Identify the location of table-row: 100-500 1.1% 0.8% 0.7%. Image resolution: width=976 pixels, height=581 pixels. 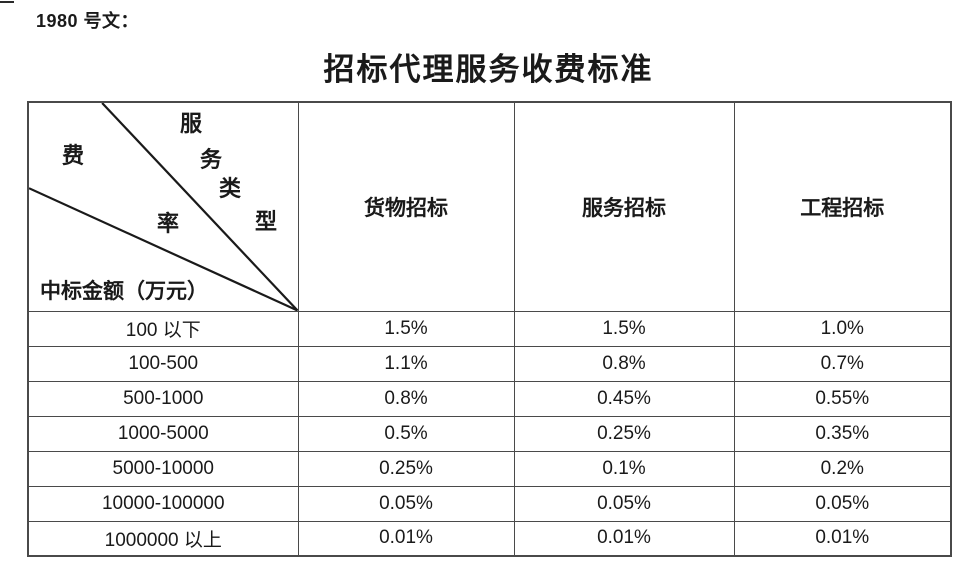
(489, 363).